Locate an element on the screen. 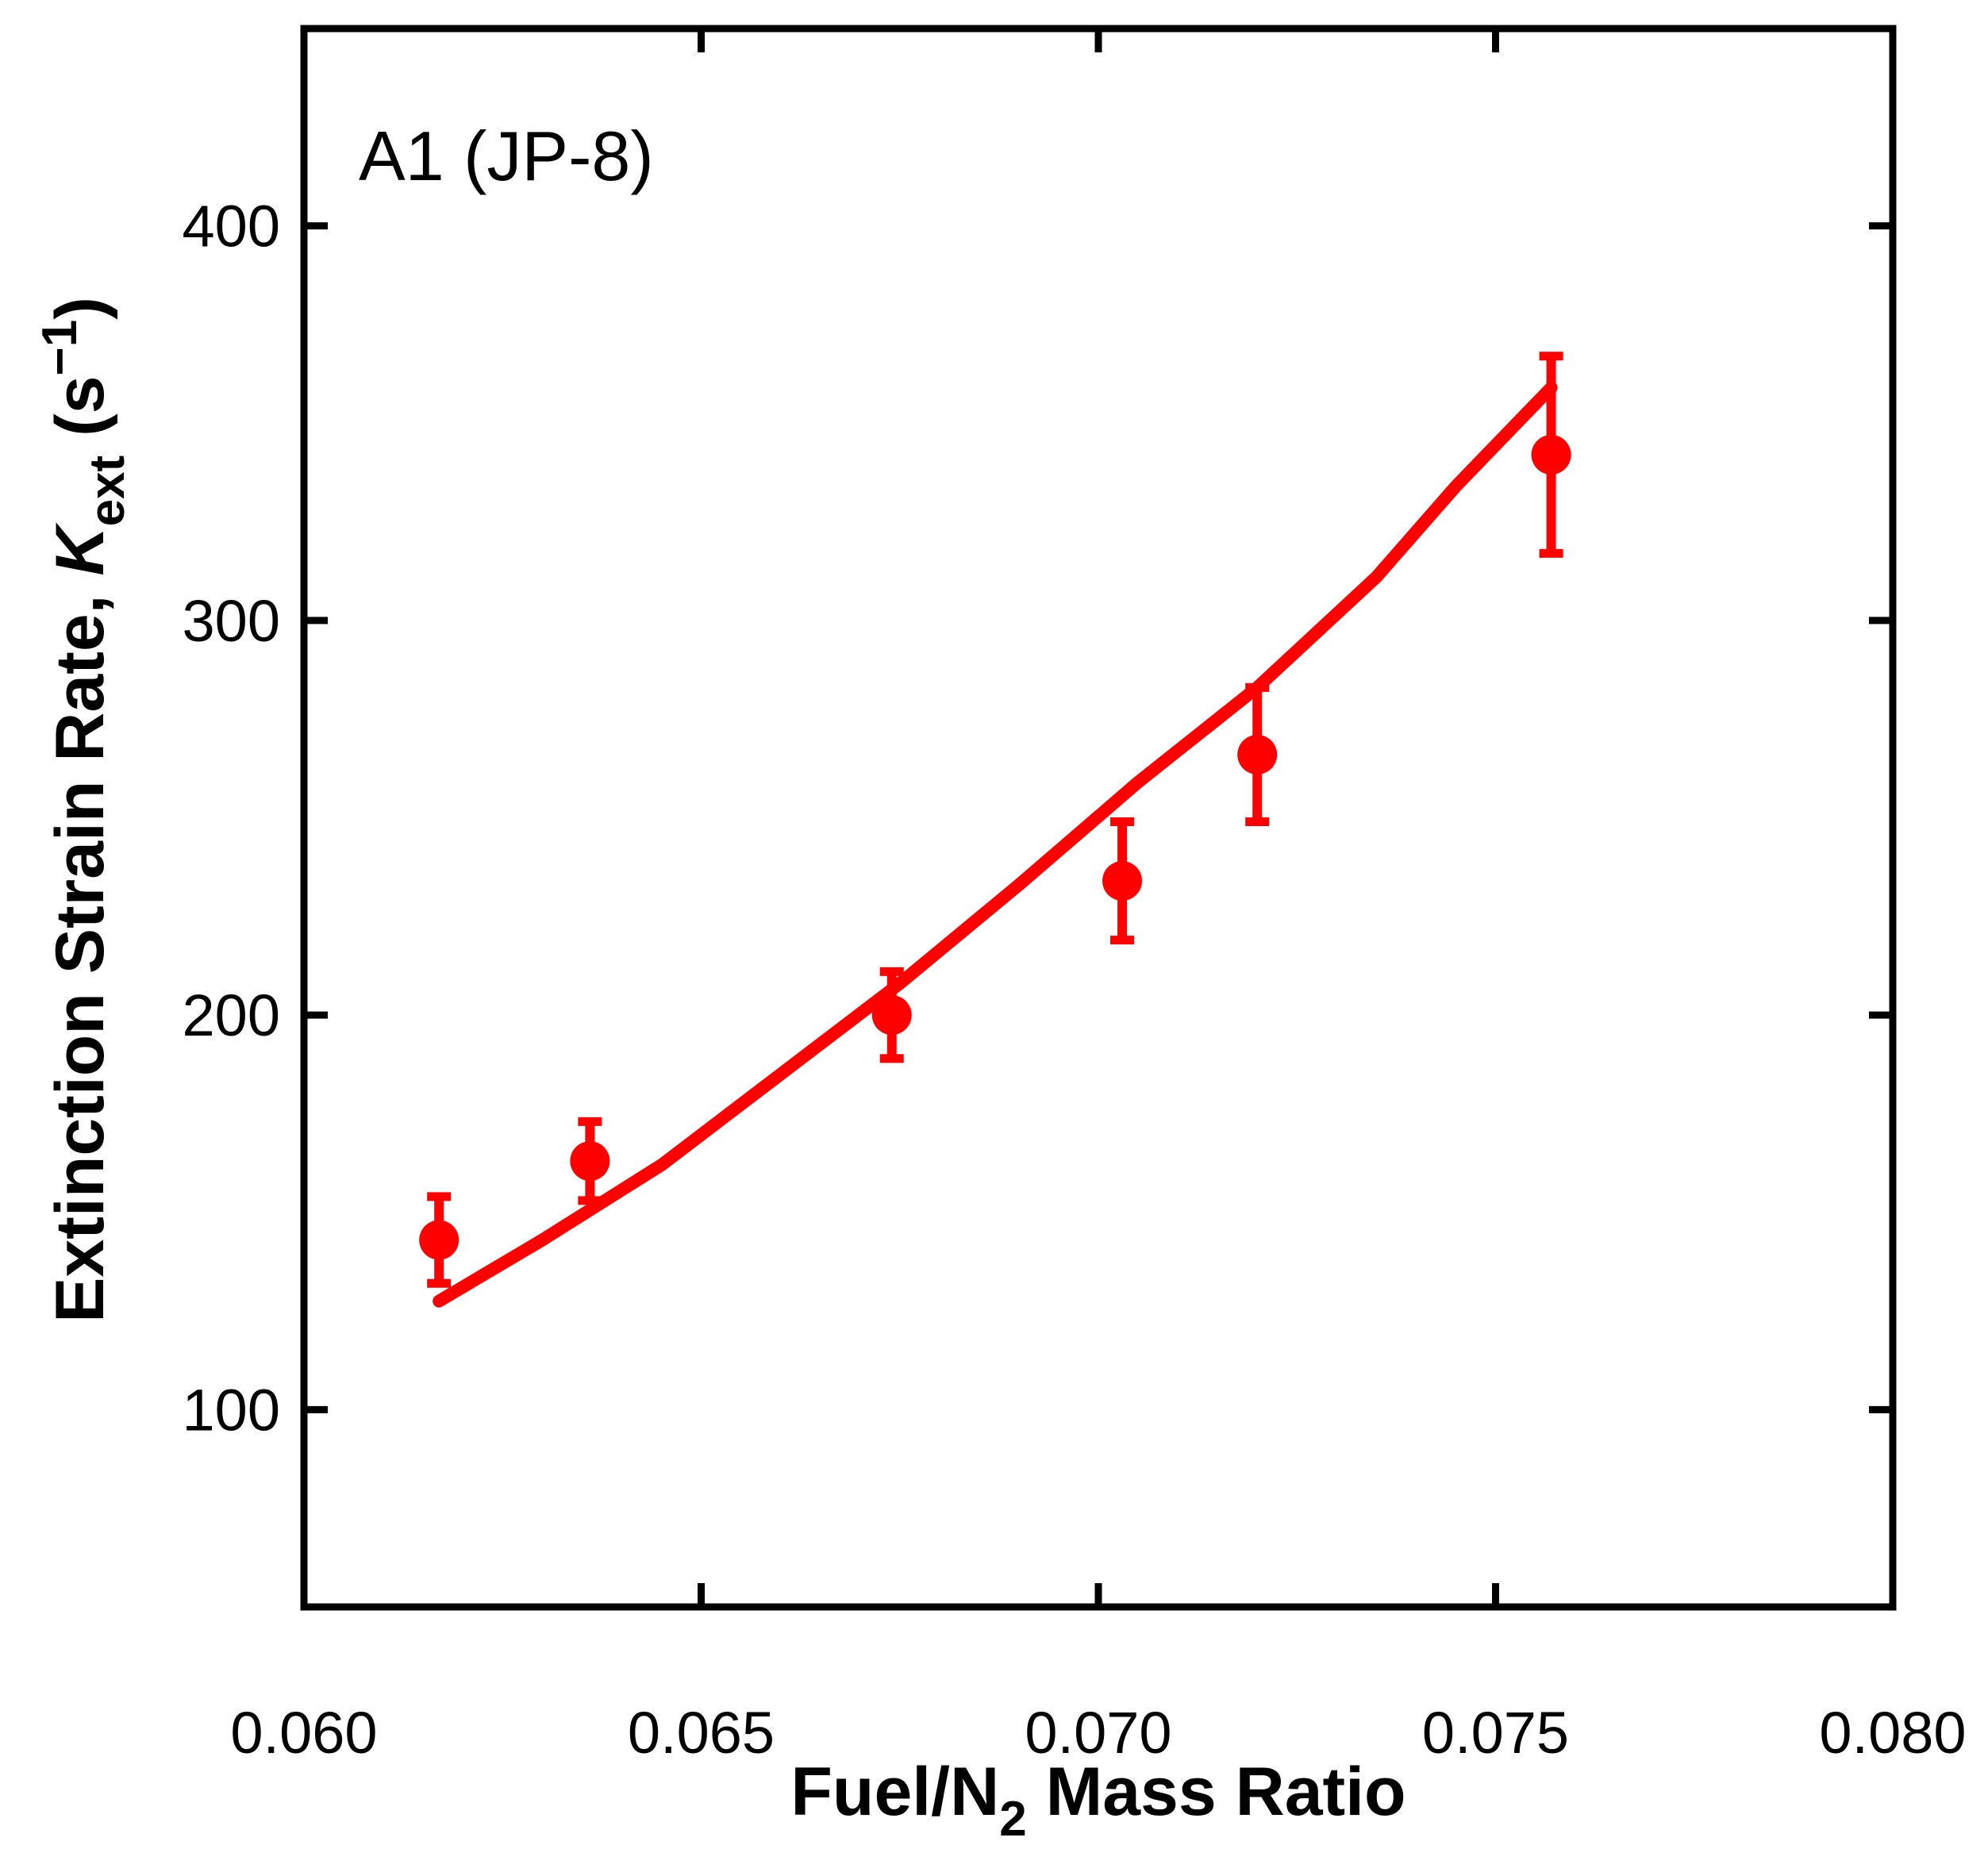  x-tick-label: 0.065 is located at coordinates (701, 1733).